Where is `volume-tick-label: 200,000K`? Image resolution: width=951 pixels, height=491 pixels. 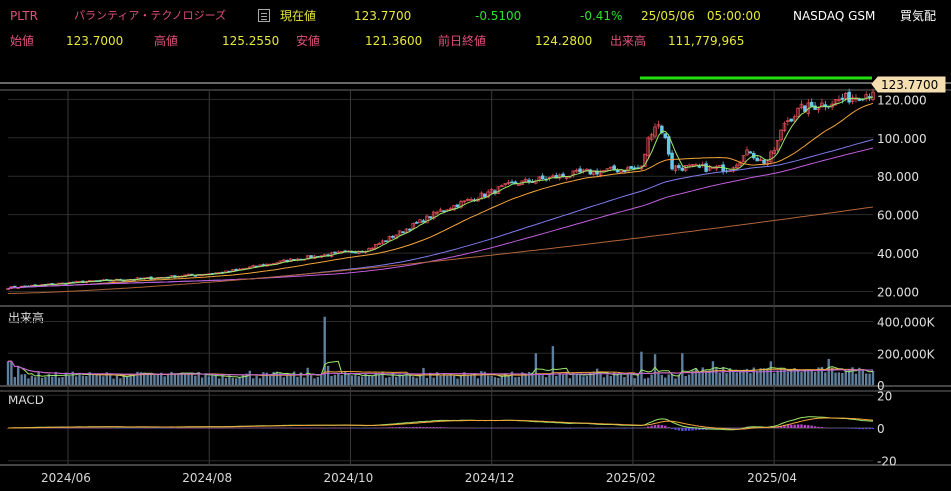 volume-tick-label: 200,000K is located at coordinates (906, 354).